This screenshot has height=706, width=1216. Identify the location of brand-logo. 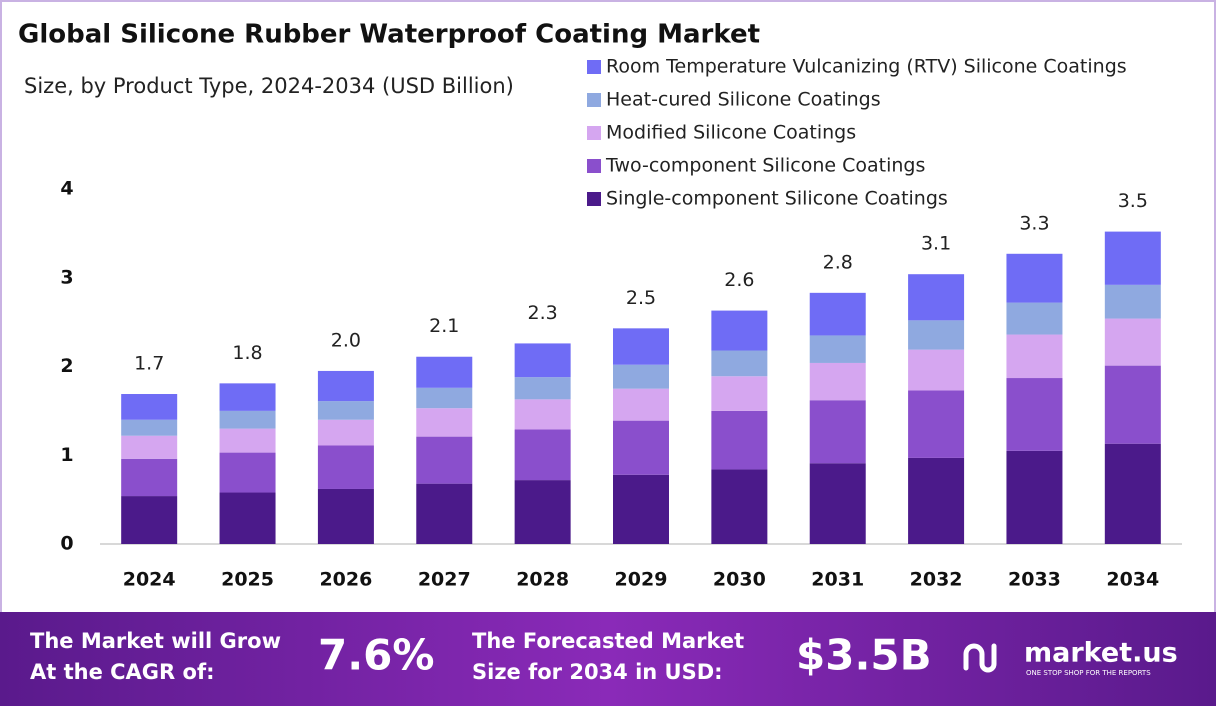
(980, 658).